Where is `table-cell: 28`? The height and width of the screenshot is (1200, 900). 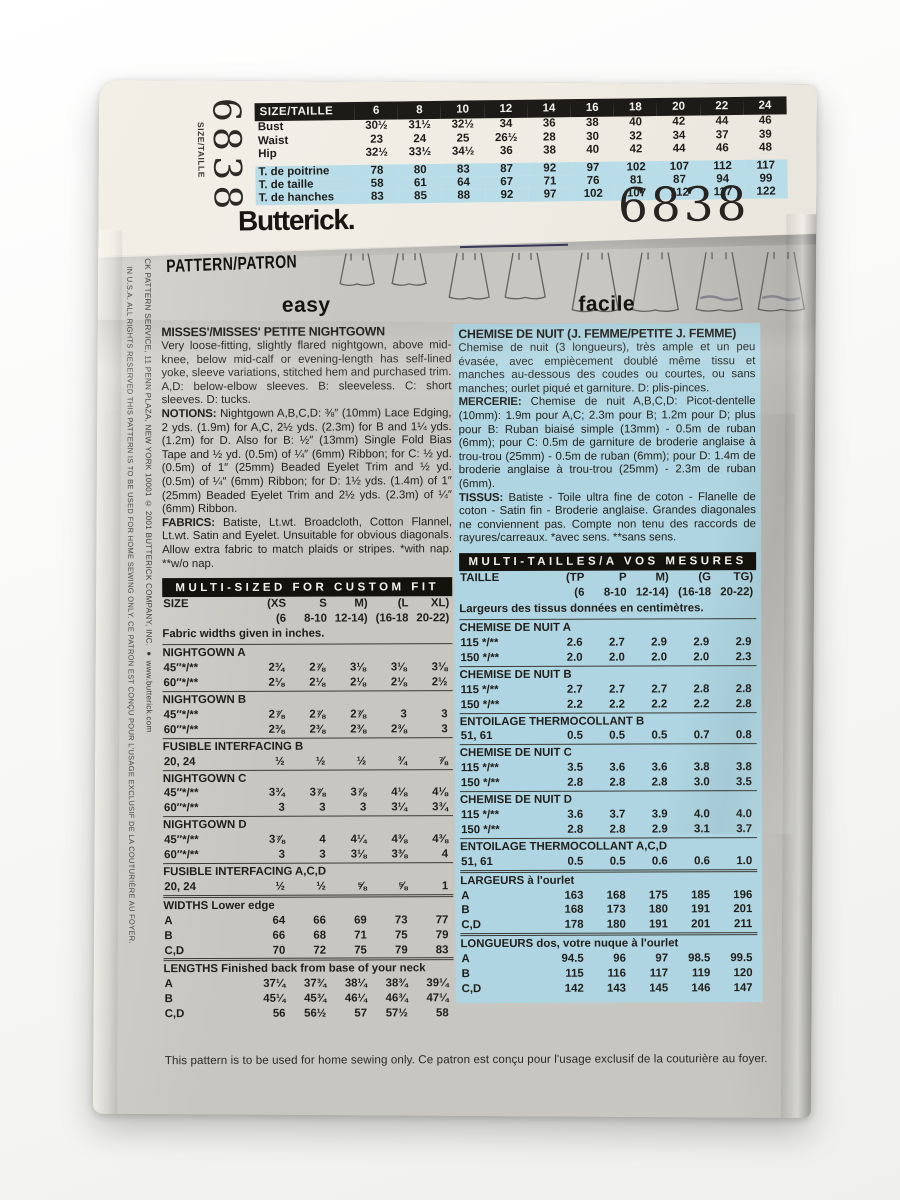
table-cell: 28 is located at coordinates (549, 137).